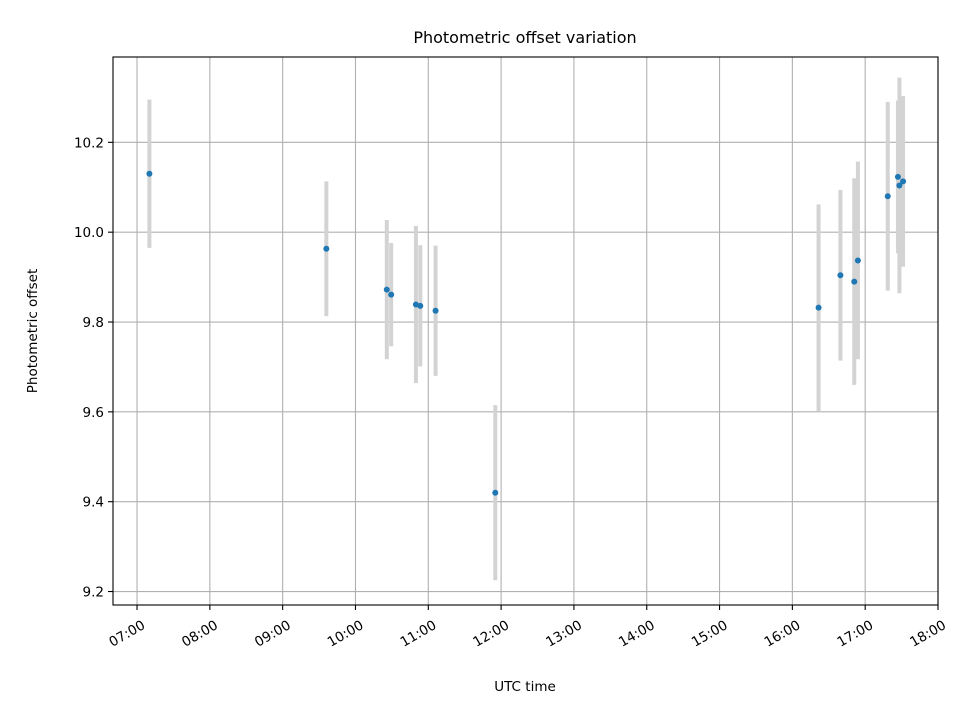  I want to click on y-axis-label: Photometric offset, so click(33, 331).